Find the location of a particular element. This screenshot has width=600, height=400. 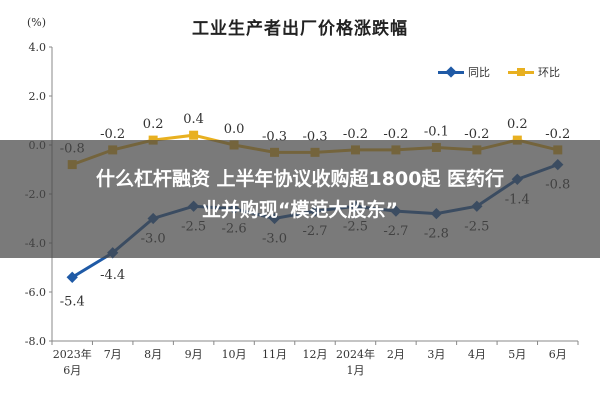

x-tick-label: 2月 is located at coordinates (396, 354).